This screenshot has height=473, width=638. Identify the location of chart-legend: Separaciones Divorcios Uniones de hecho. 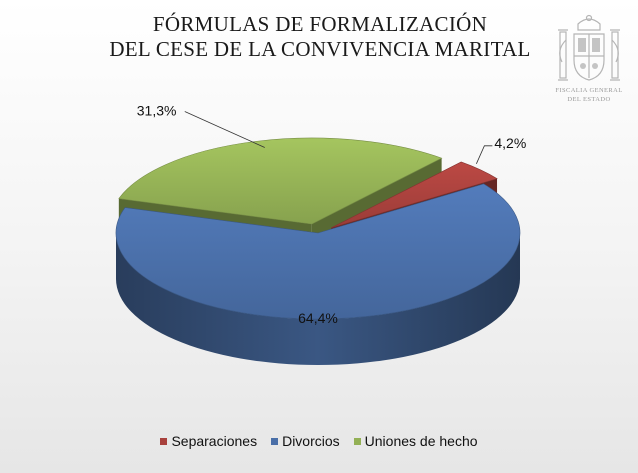
(319, 441).